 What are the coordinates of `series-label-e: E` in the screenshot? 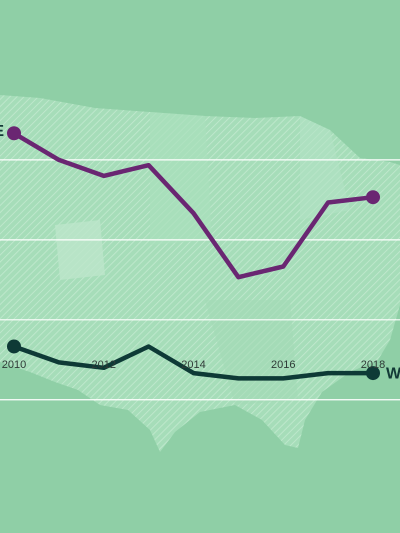 It's located at (2, 131).